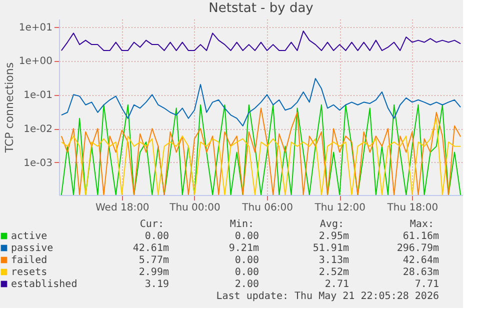 The width and height of the screenshot is (497, 323). Describe the element at coordinates (122, 208) in the screenshot. I see `x-tick-label: Wed 18:00` at that location.